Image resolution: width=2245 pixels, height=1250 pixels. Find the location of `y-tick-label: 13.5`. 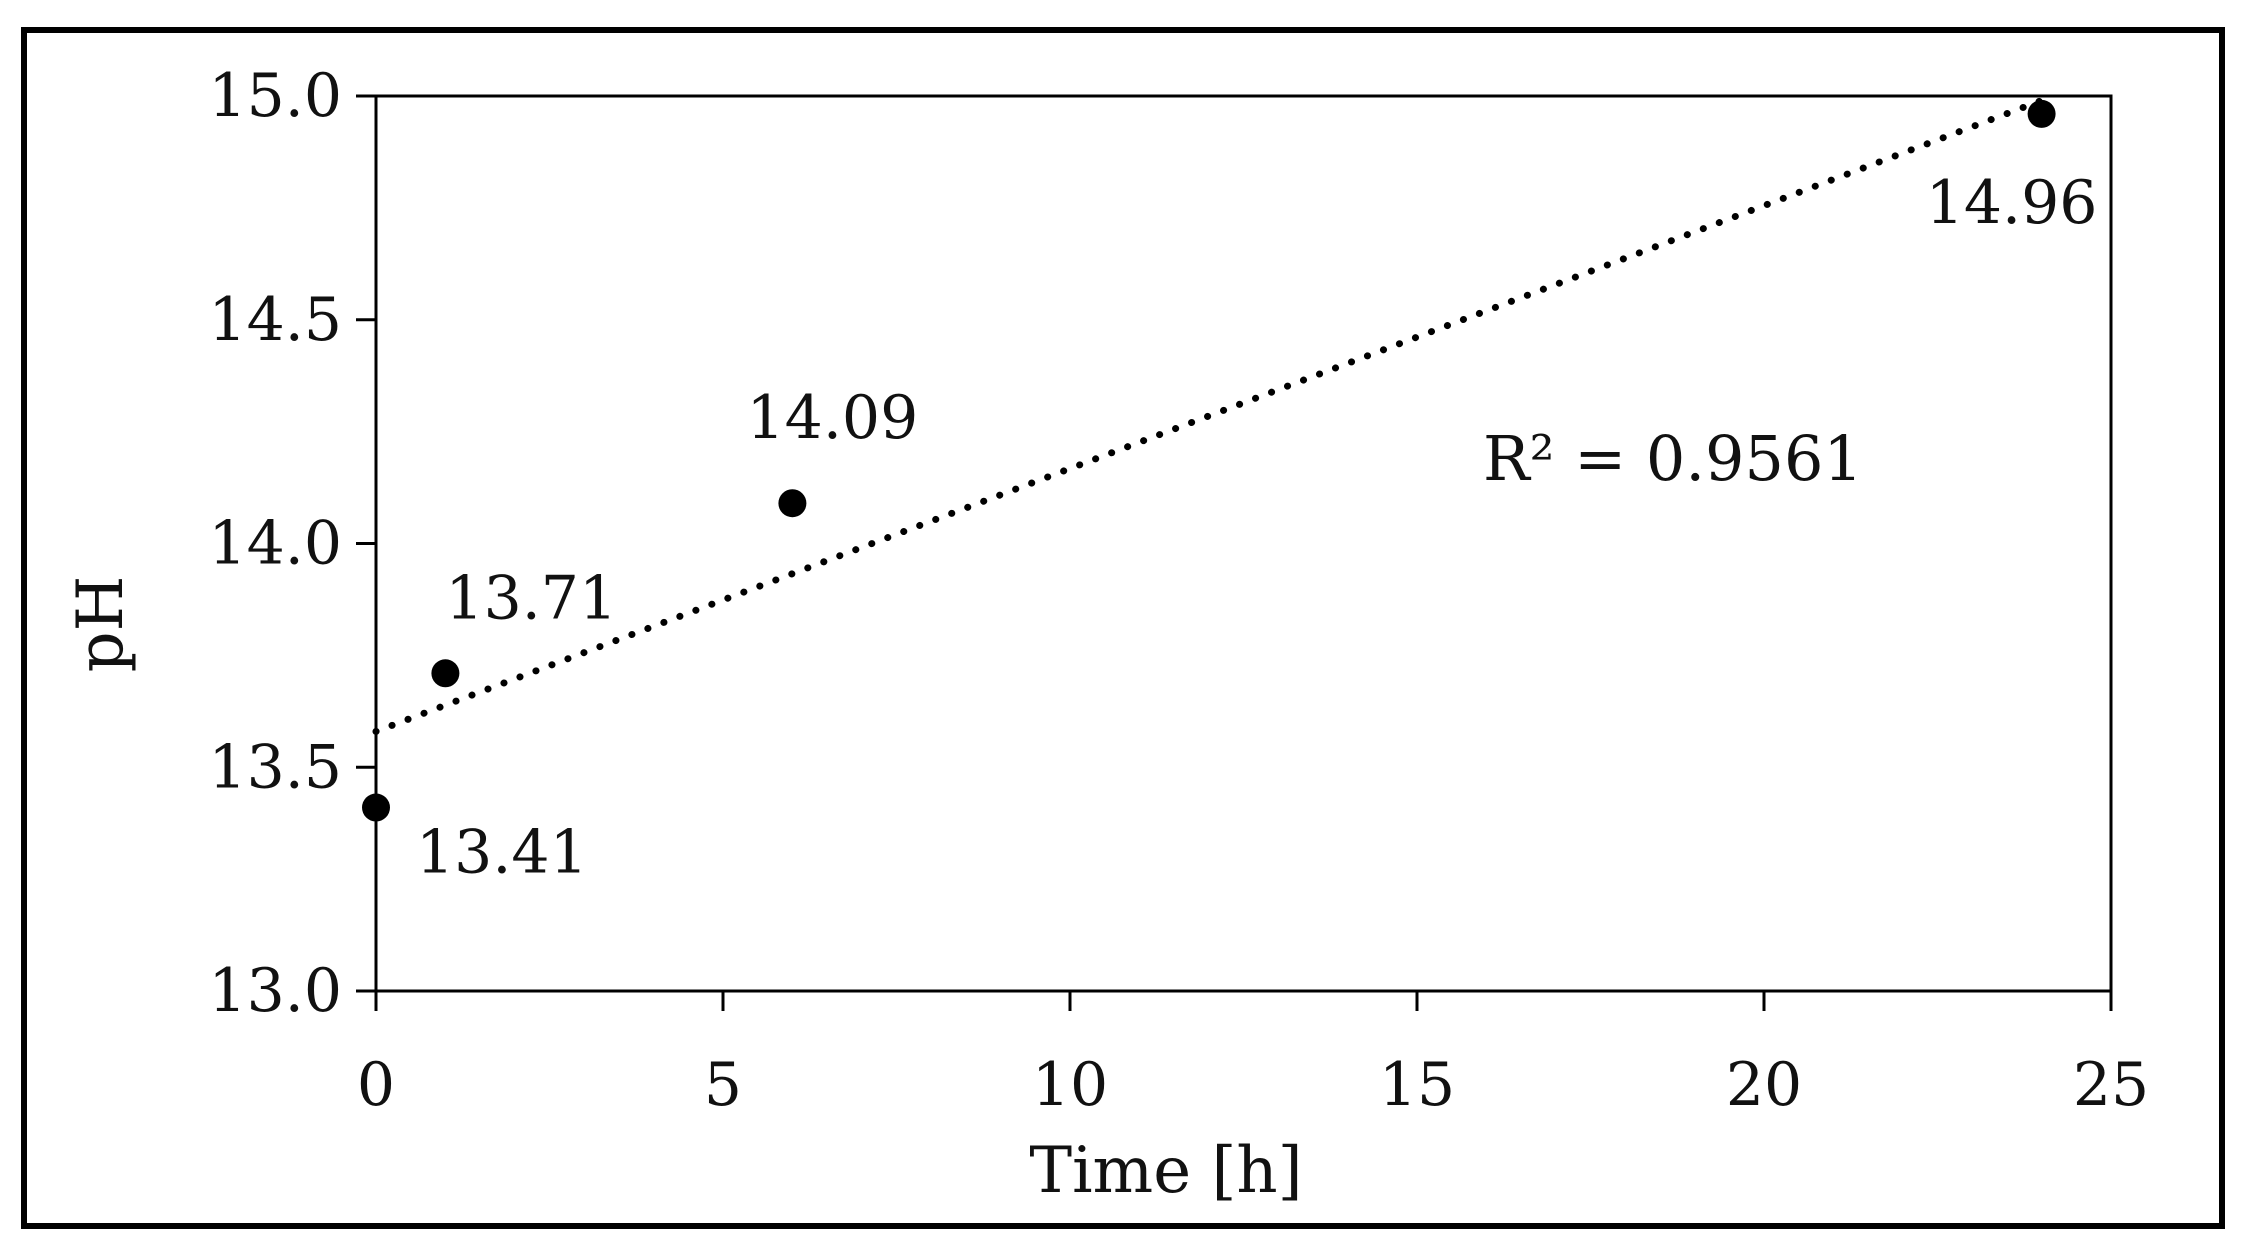

y-tick-label: 13.5 is located at coordinates (275, 767).